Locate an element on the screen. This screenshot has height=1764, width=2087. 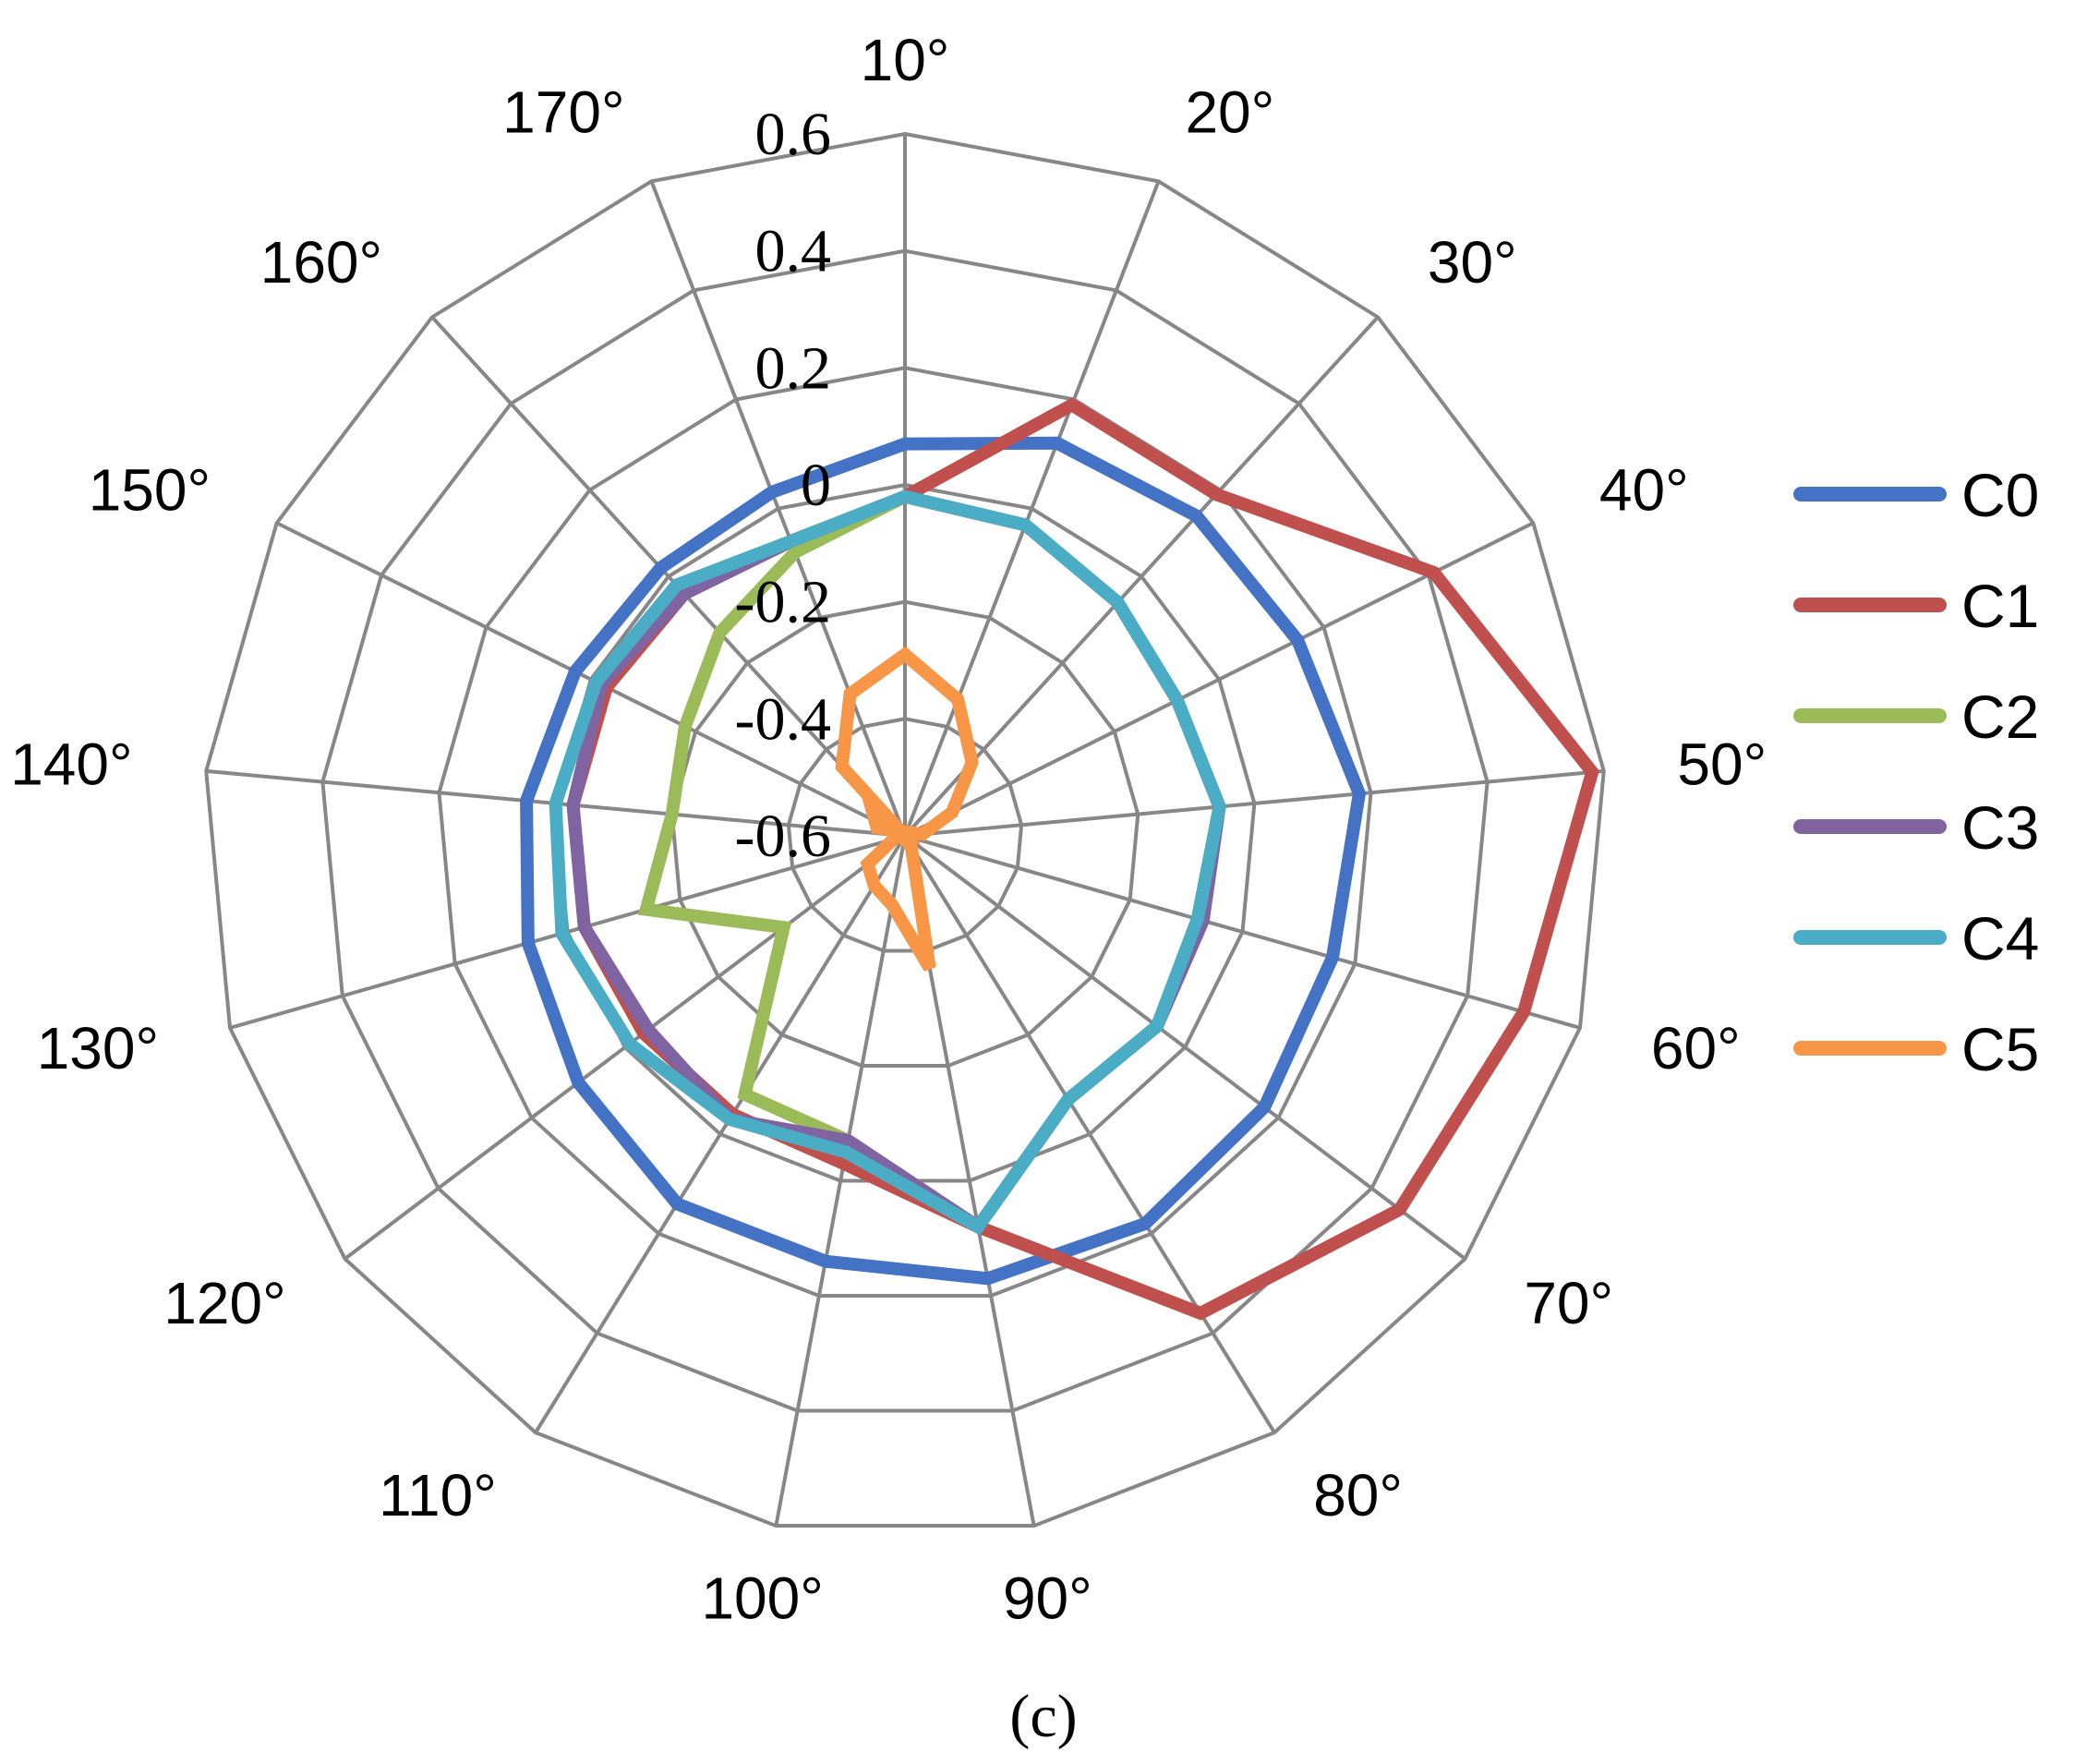
tick-label: -0.6 is located at coordinates (783, 836).